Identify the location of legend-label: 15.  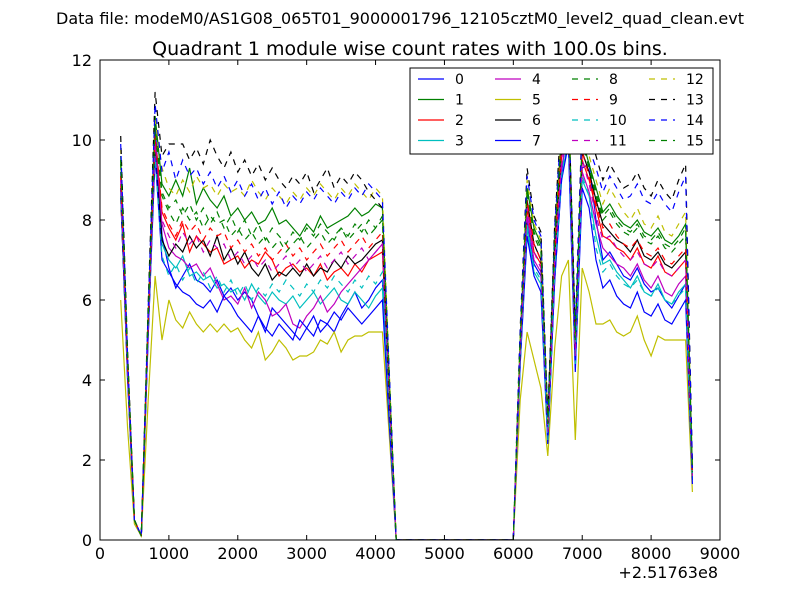
(695, 142).